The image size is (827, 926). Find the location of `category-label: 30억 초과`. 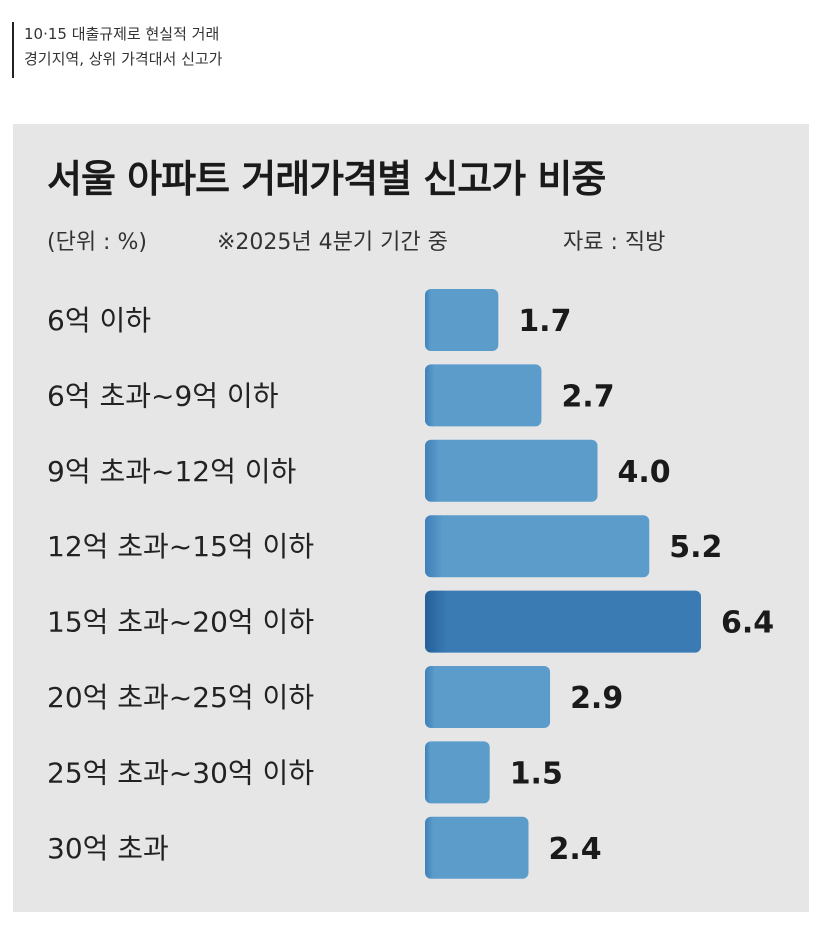

category-label: 30억 초과 is located at coordinates (108, 848).